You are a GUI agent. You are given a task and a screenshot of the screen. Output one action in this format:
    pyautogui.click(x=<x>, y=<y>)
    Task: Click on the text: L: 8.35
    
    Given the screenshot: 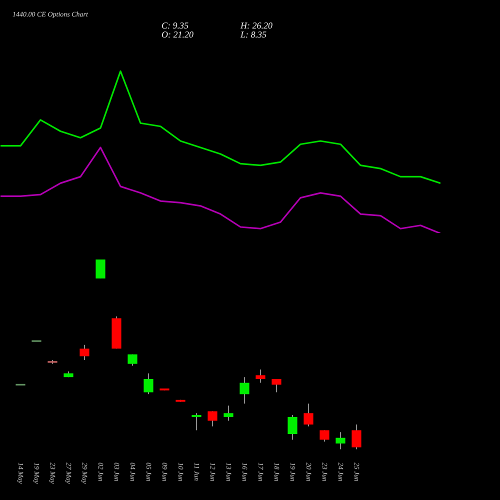 What is the action you would take?
    pyautogui.click(x=253, y=35)
    